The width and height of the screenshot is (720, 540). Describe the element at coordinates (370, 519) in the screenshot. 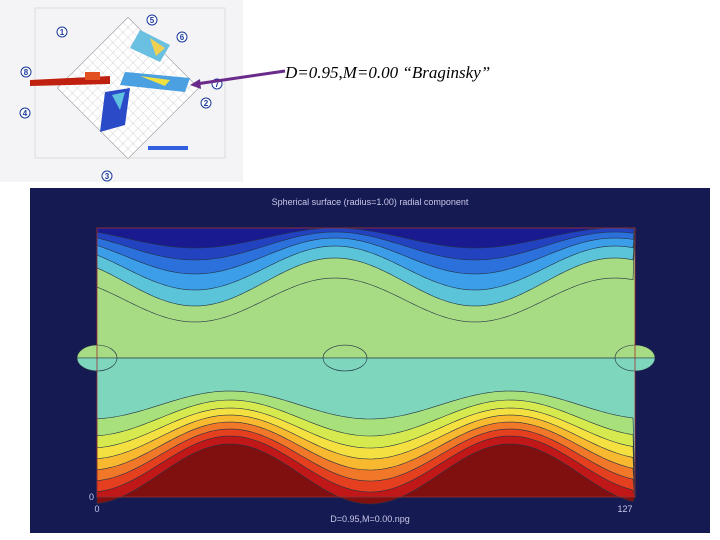

I see `plot-footer: D=0.95,M=0.00.npg` at that location.